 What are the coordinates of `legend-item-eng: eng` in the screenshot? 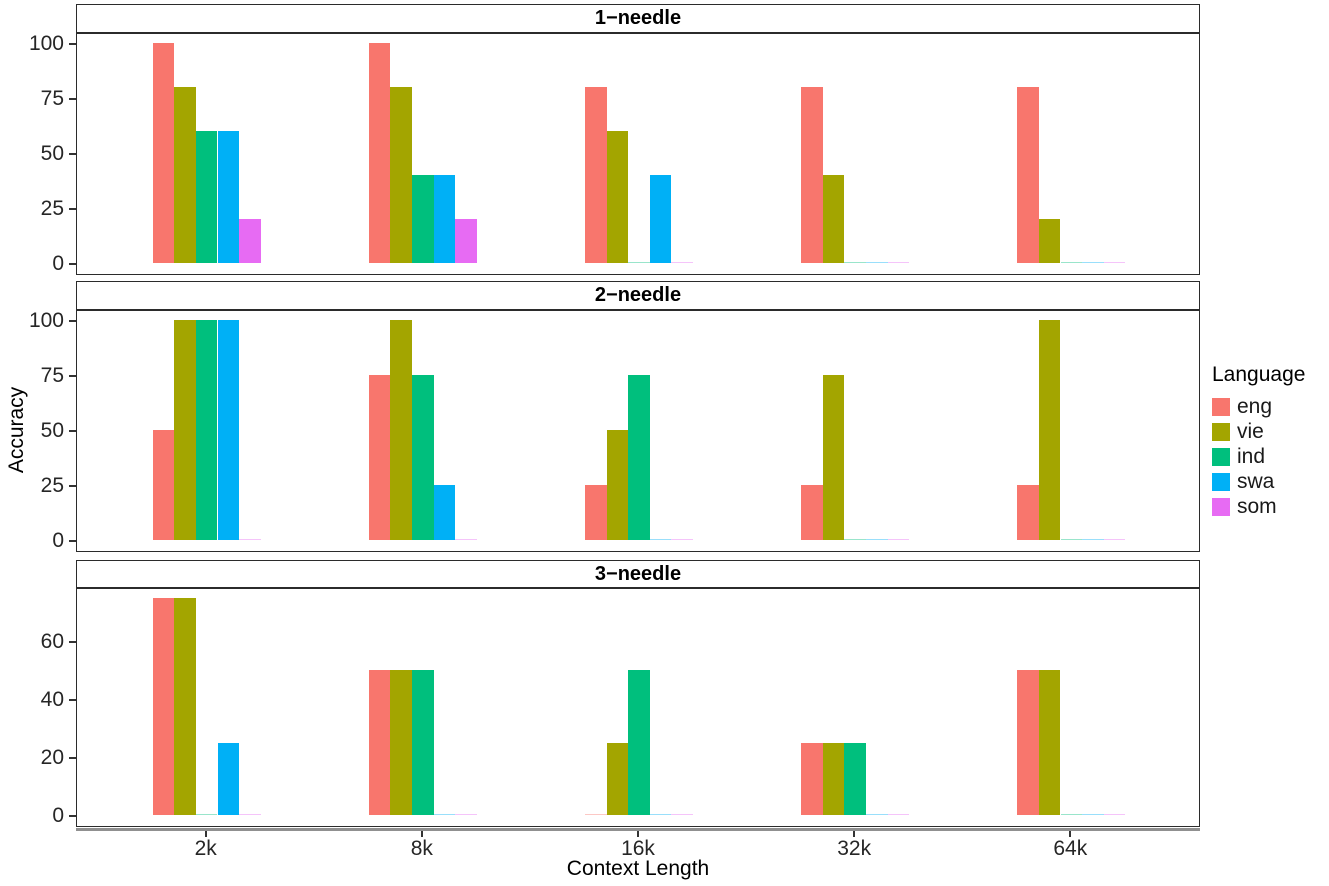 It's located at (1266, 406).